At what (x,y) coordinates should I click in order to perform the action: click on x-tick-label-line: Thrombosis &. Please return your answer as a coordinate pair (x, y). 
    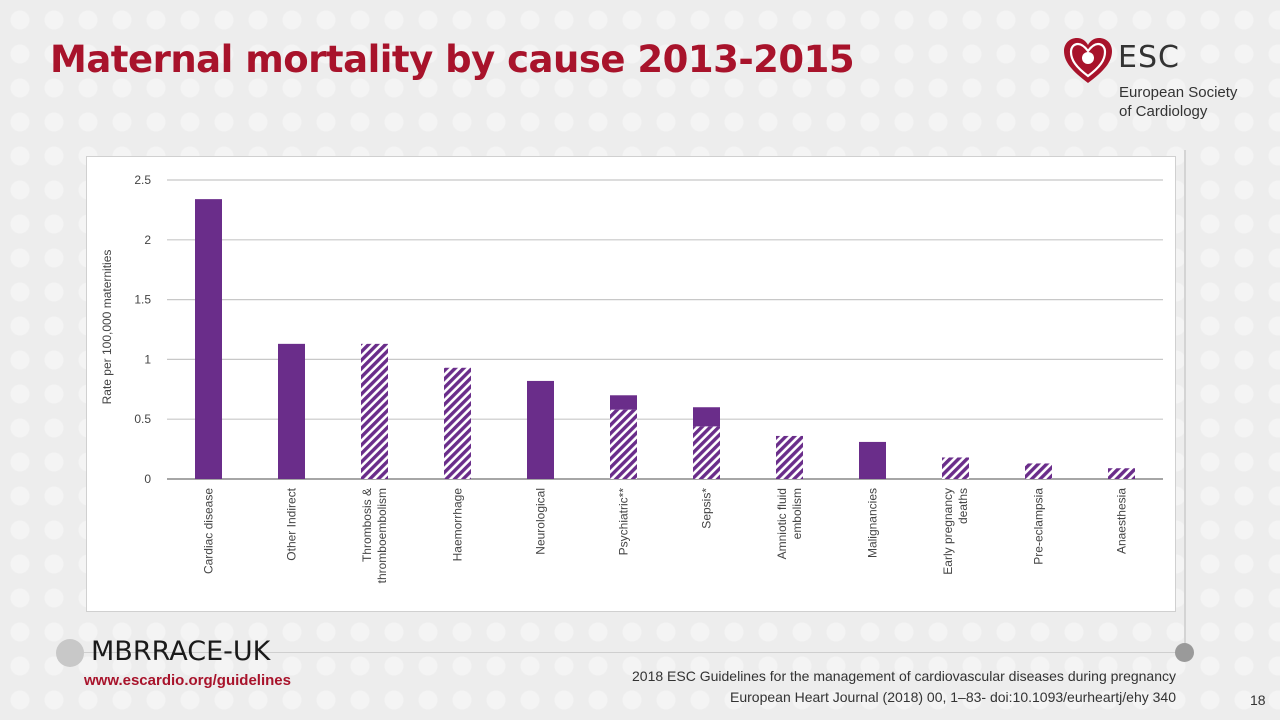
    Looking at the image, I should click on (367, 525).